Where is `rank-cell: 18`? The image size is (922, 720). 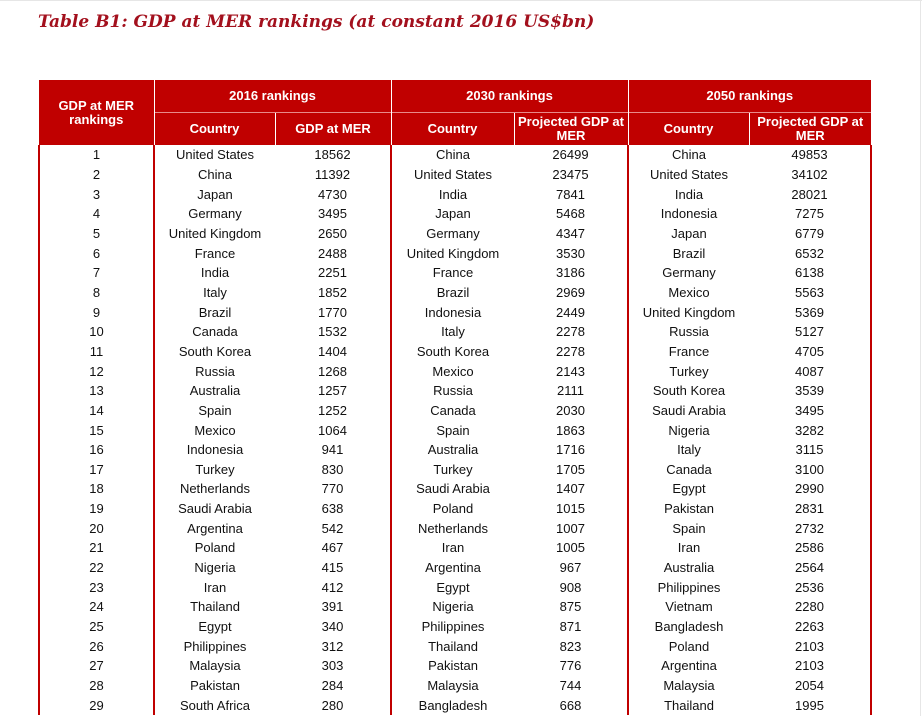 rank-cell: 18 is located at coordinates (96, 489).